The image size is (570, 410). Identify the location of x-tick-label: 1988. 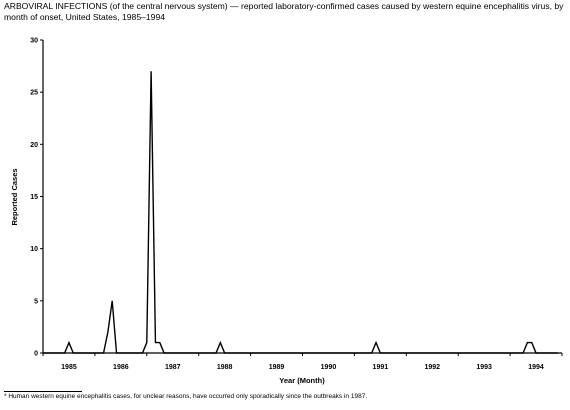
(225, 367).